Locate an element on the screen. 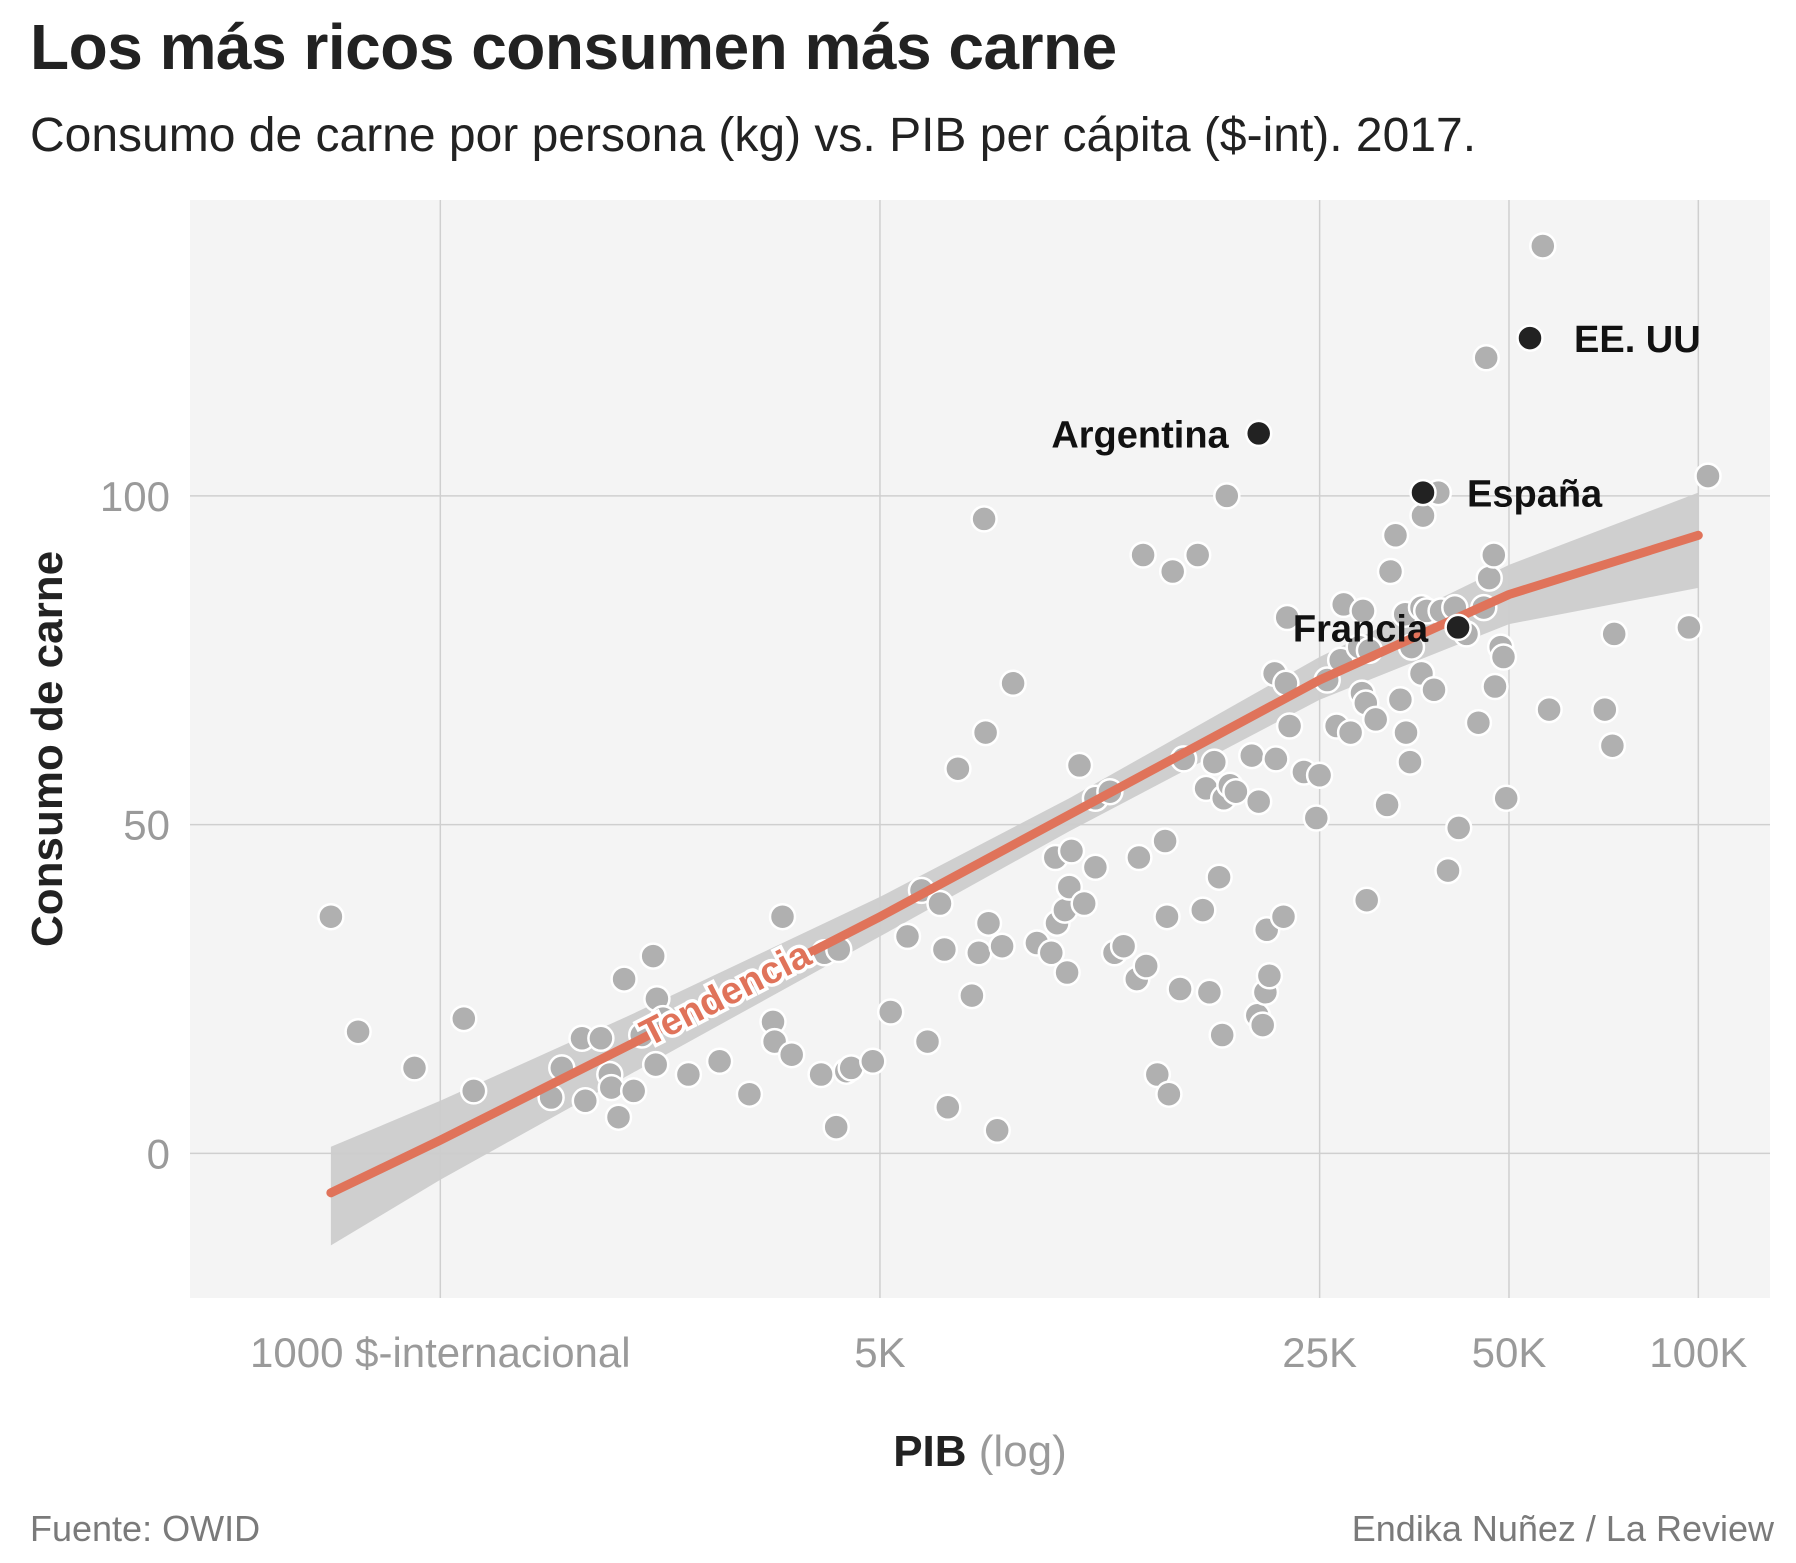 The width and height of the screenshot is (1796, 1563). country-label: EE. UU is located at coordinates (1637, 340).